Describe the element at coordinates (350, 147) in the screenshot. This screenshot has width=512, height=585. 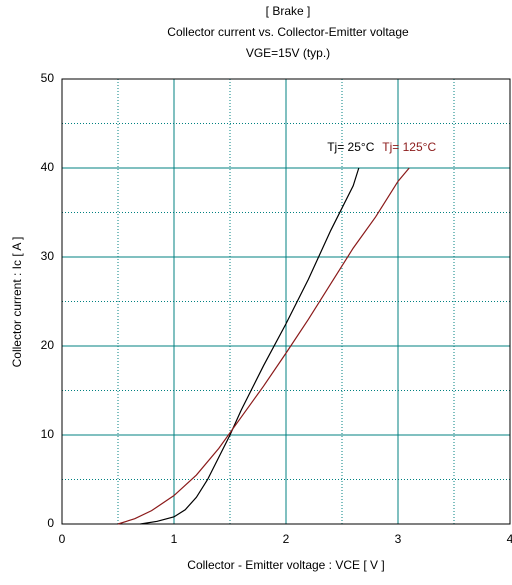
I see `series-label: Tj= 25°C` at that location.